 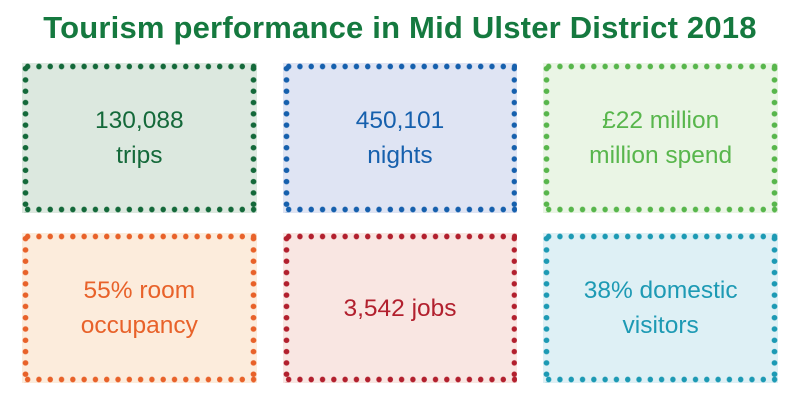 What do you see at coordinates (400, 120) in the screenshot?
I see `stat-value: 450,101` at bounding box center [400, 120].